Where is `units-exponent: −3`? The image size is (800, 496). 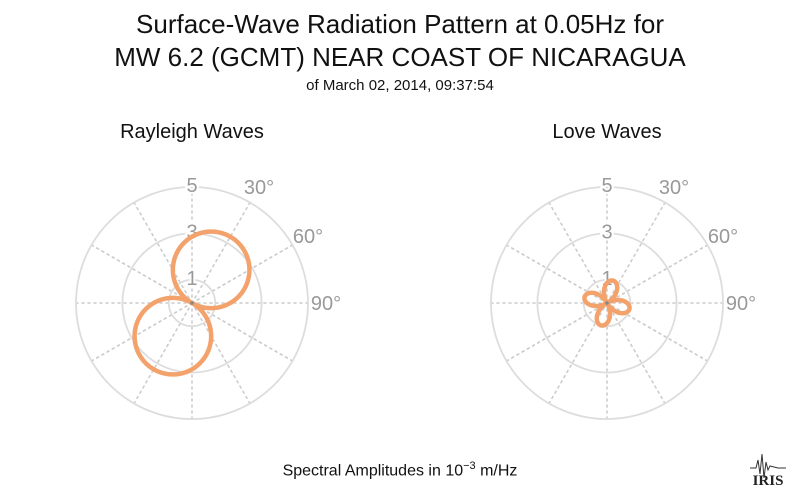 units-exponent: −3 is located at coordinates (469, 466).